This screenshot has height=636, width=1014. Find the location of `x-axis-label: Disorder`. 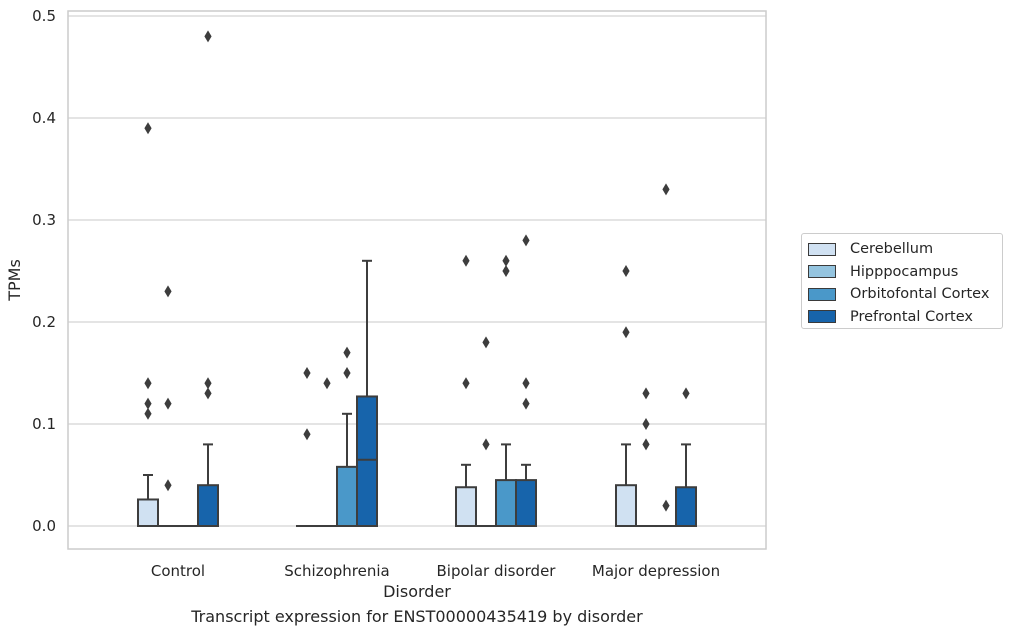

x-axis-label: Disorder is located at coordinates (417, 591).